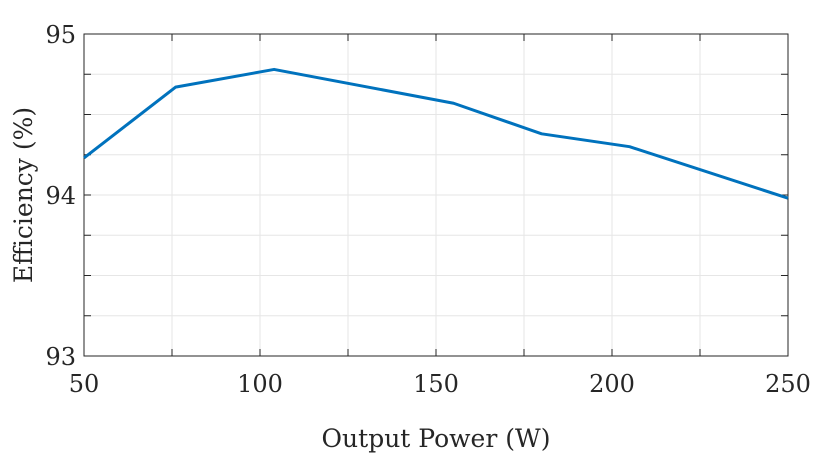 The height and width of the screenshot is (464, 830). I want to click on y-tick-labels: 93 94 95, so click(60, 196).